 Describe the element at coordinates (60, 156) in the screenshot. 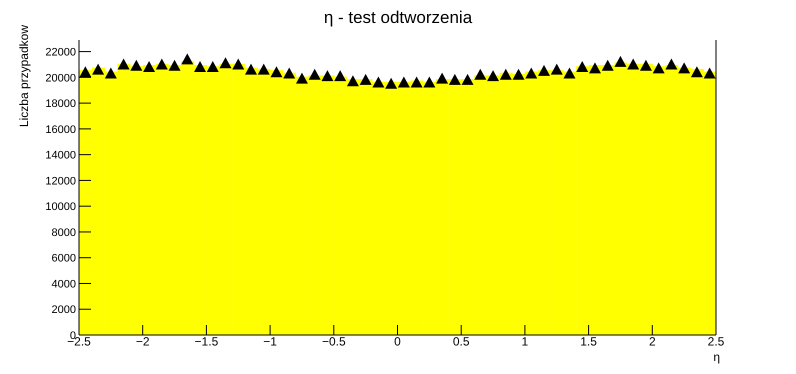

I see `y-tick-label: 14000` at that location.